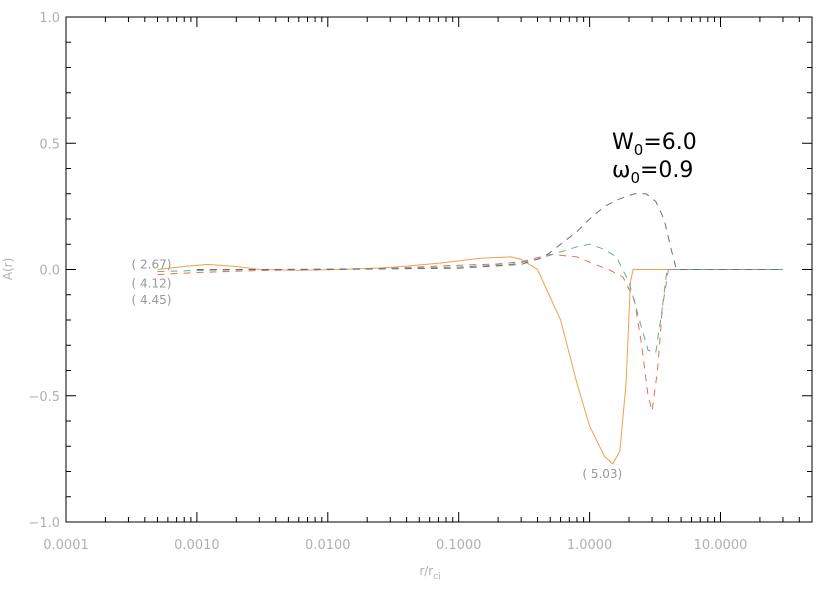 The image size is (830, 593). What do you see at coordinates (8, 269) in the screenshot?
I see `y-axis-title: A(r)` at bounding box center [8, 269].